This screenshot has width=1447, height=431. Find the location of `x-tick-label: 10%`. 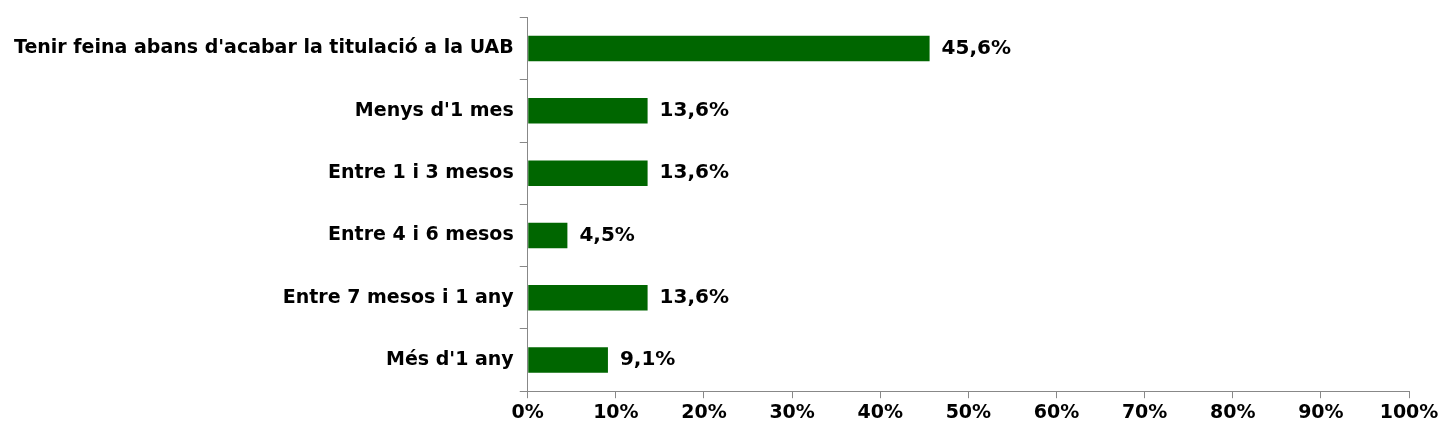

x-tick-label: 10% is located at coordinates (616, 410).